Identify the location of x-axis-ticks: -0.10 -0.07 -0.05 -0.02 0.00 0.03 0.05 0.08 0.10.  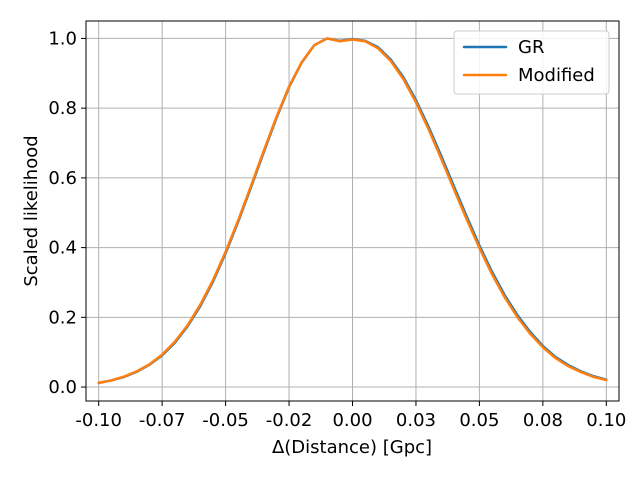
(350, 416).